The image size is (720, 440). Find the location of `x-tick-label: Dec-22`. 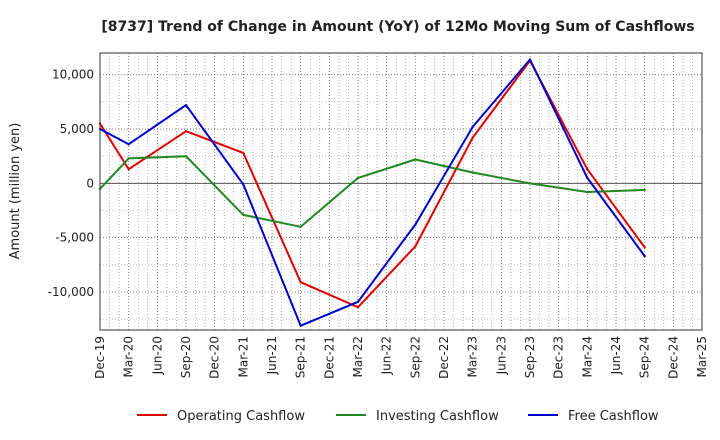

x-tick-label: Dec-22 is located at coordinates (444, 357).